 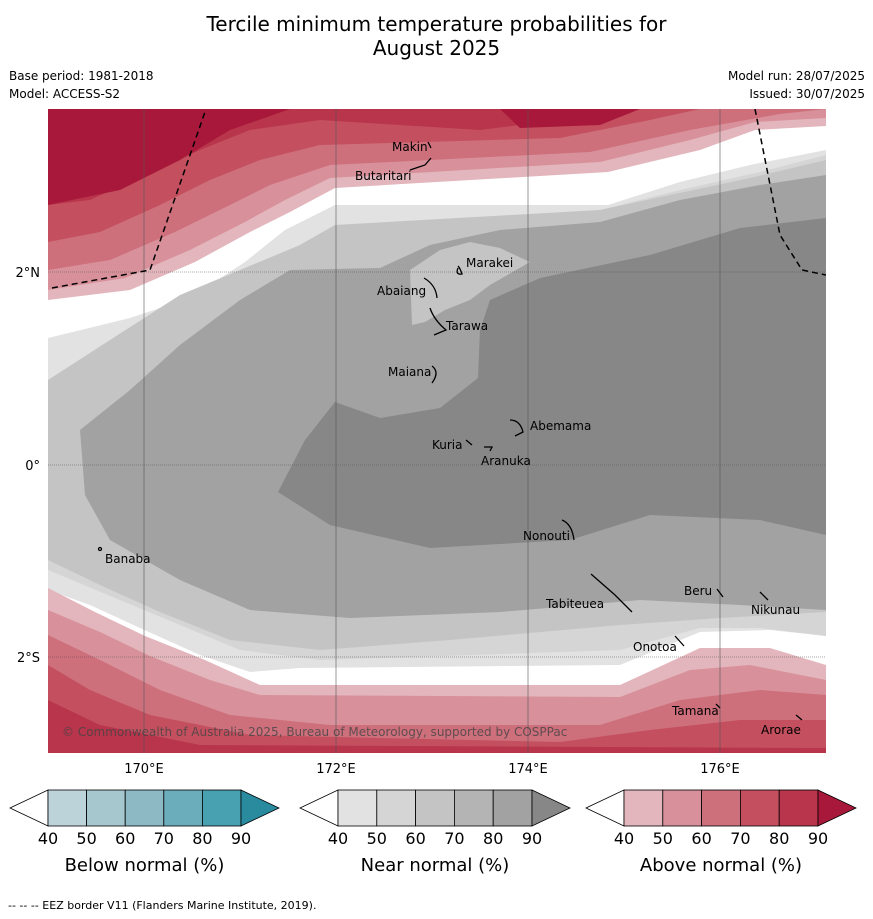 I want to click on island-nonouti, so click(x=568, y=530).